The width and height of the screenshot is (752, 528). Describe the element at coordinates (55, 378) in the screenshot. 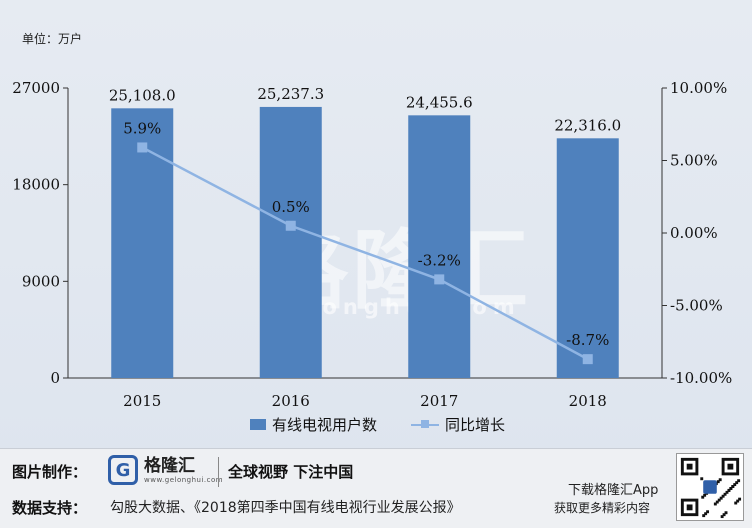

I see `y-left-tick-label: 0` at that location.